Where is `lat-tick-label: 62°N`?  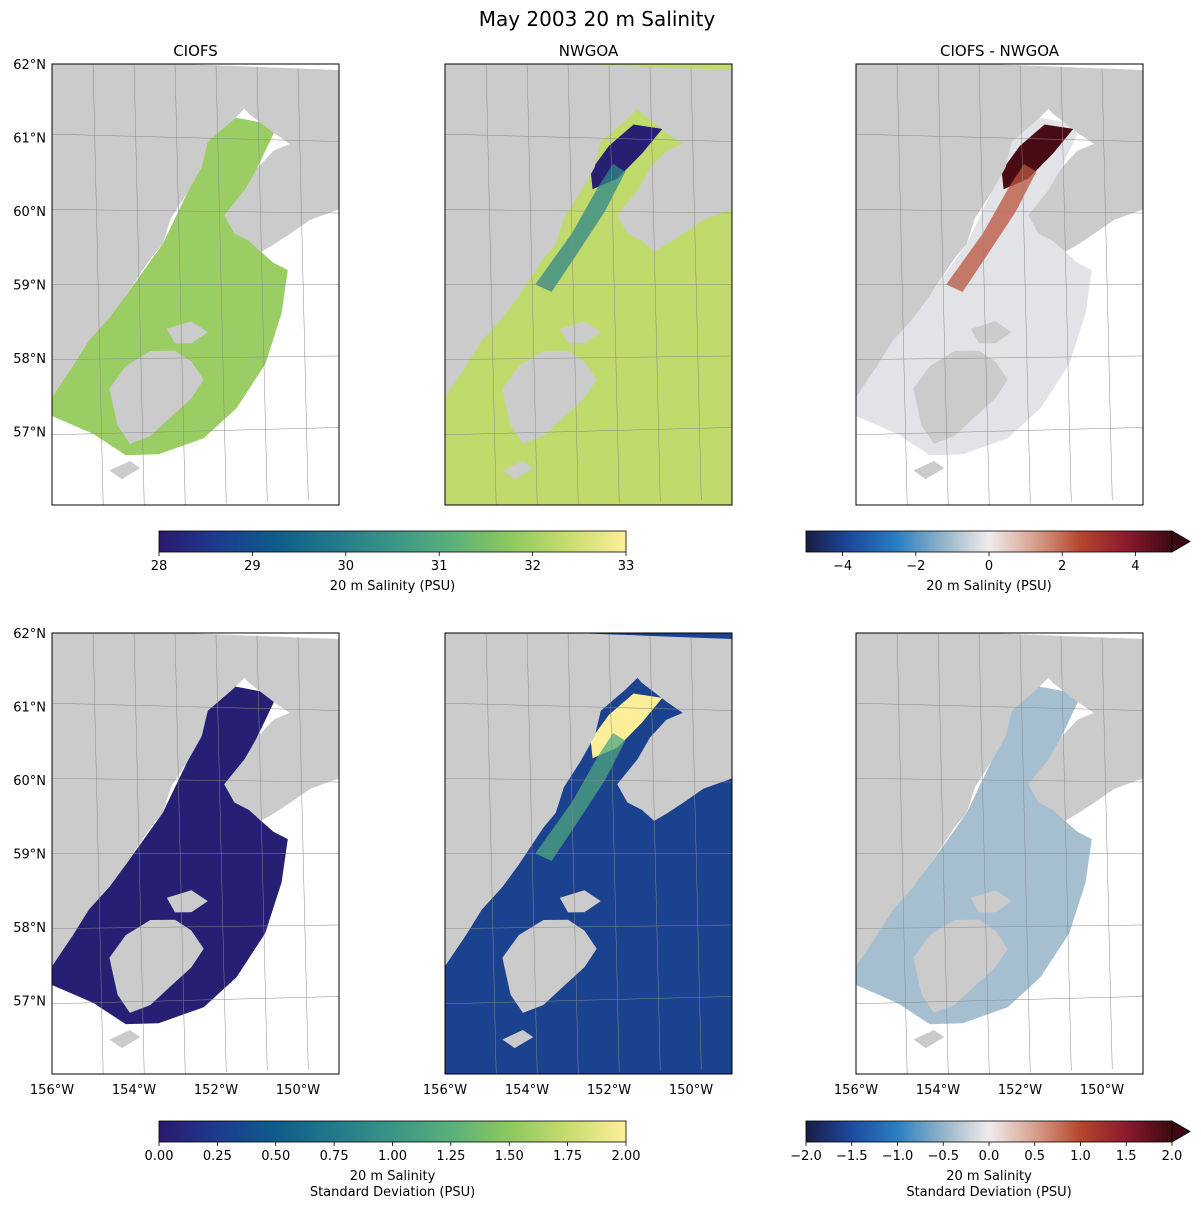
lat-tick-label: 62°N is located at coordinates (29, 634).